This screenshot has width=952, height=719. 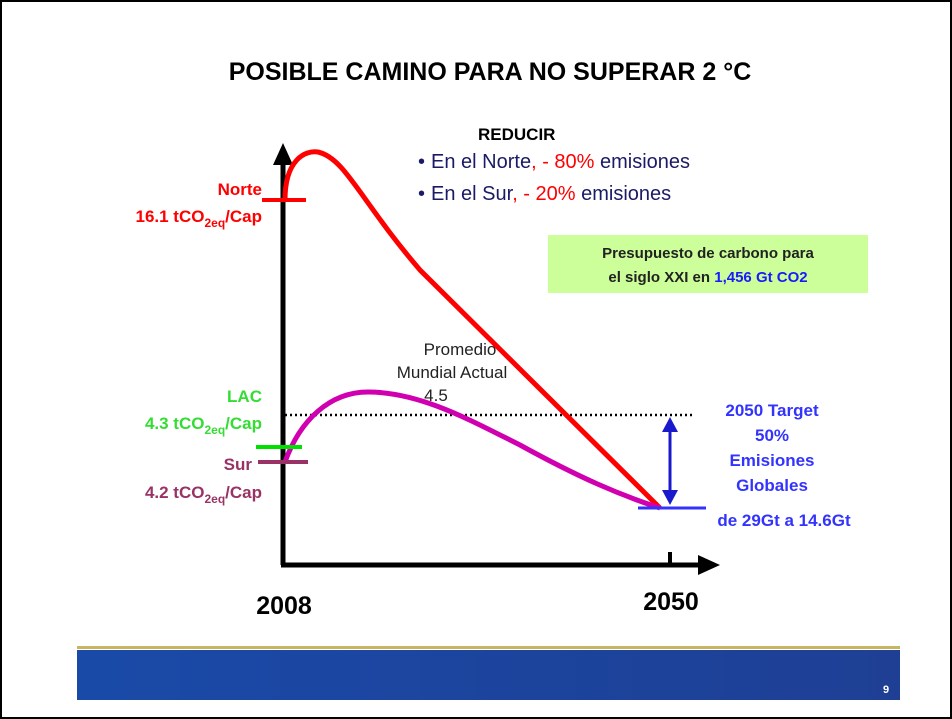 What do you see at coordinates (284, 606) in the screenshot?
I see `x-label: 2008` at bounding box center [284, 606].